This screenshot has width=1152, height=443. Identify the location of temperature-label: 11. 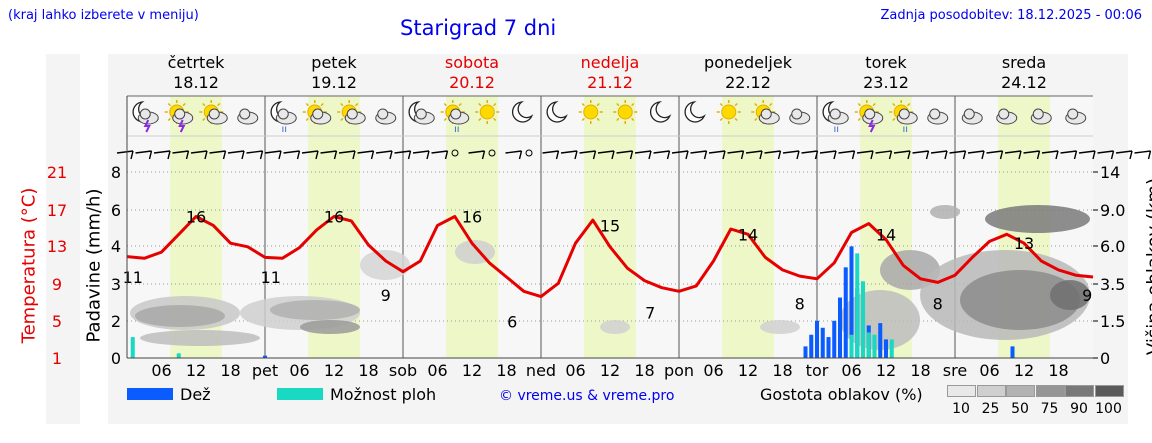
(271, 277).